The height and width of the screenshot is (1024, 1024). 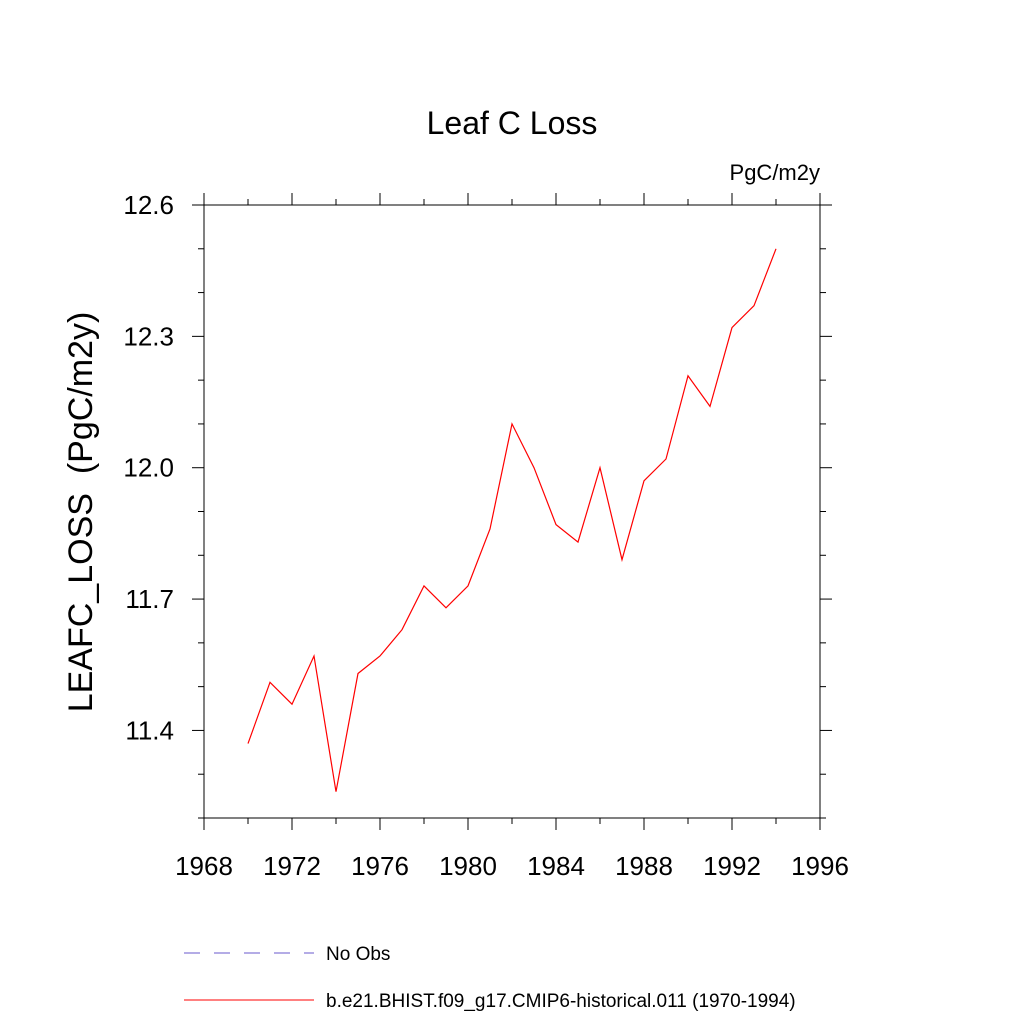 What do you see at coordinates (732, 866) in the screenshot?
I see `x-tick-label: 1992` at bounding box center [732, 866].